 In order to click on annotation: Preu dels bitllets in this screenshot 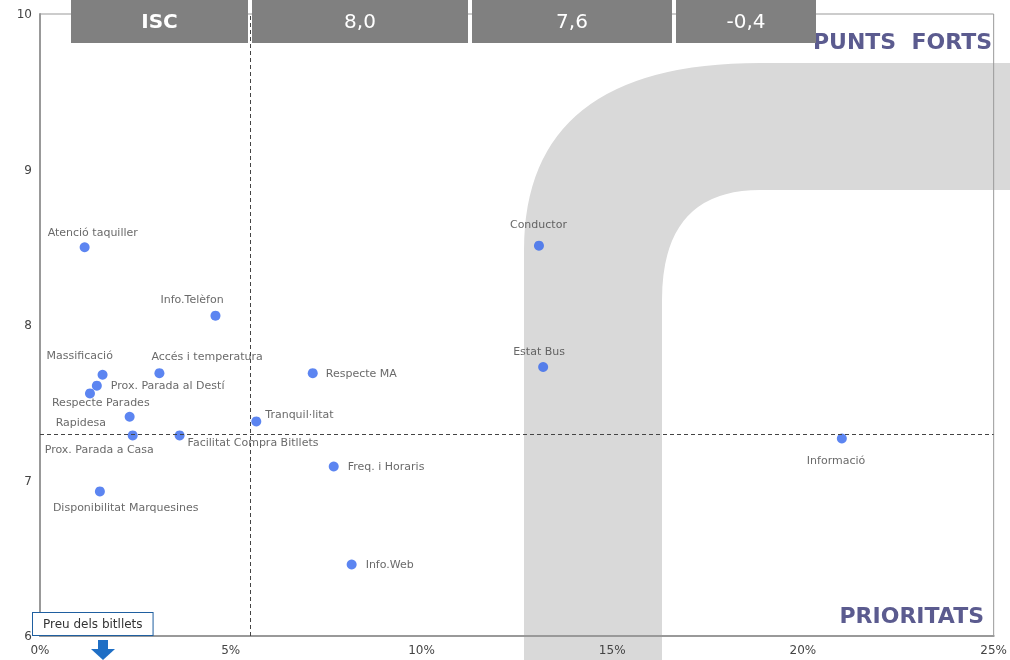, I will do `click(93, 624)`.